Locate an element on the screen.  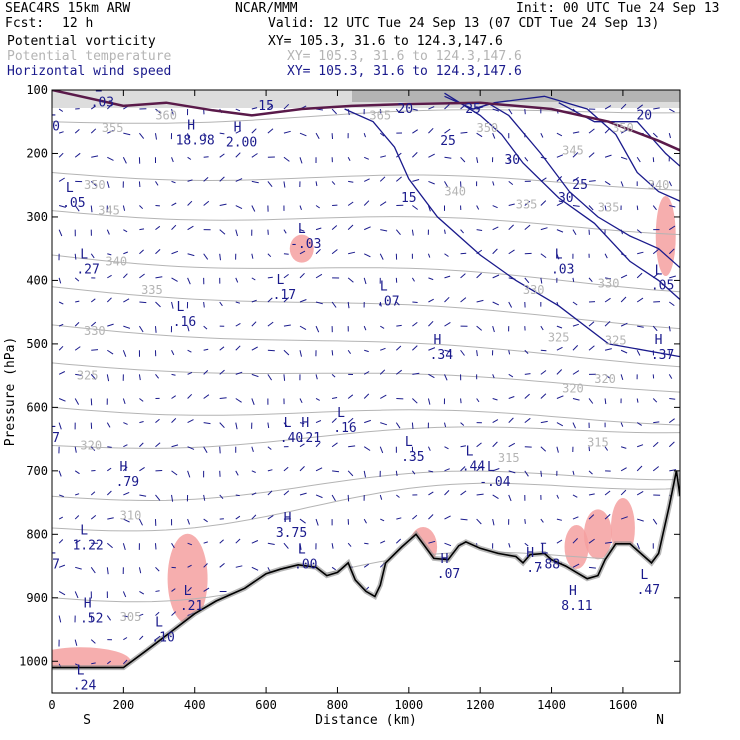
extremum-value: .34 is located at coordinates (442, 355).